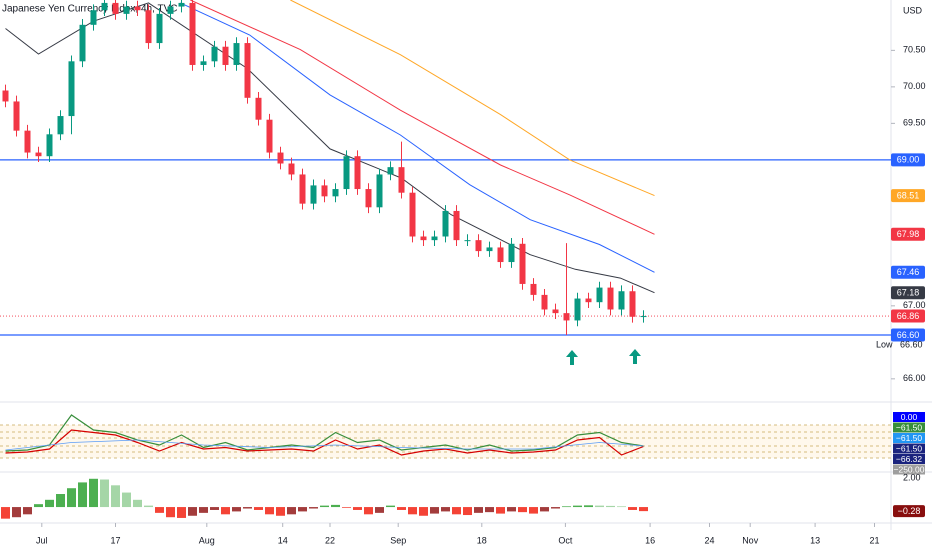 The image size is (932, 550). I want to click on chart-title: Japanese Yen Currency Index, 4h, TVC, so click(89, 9).